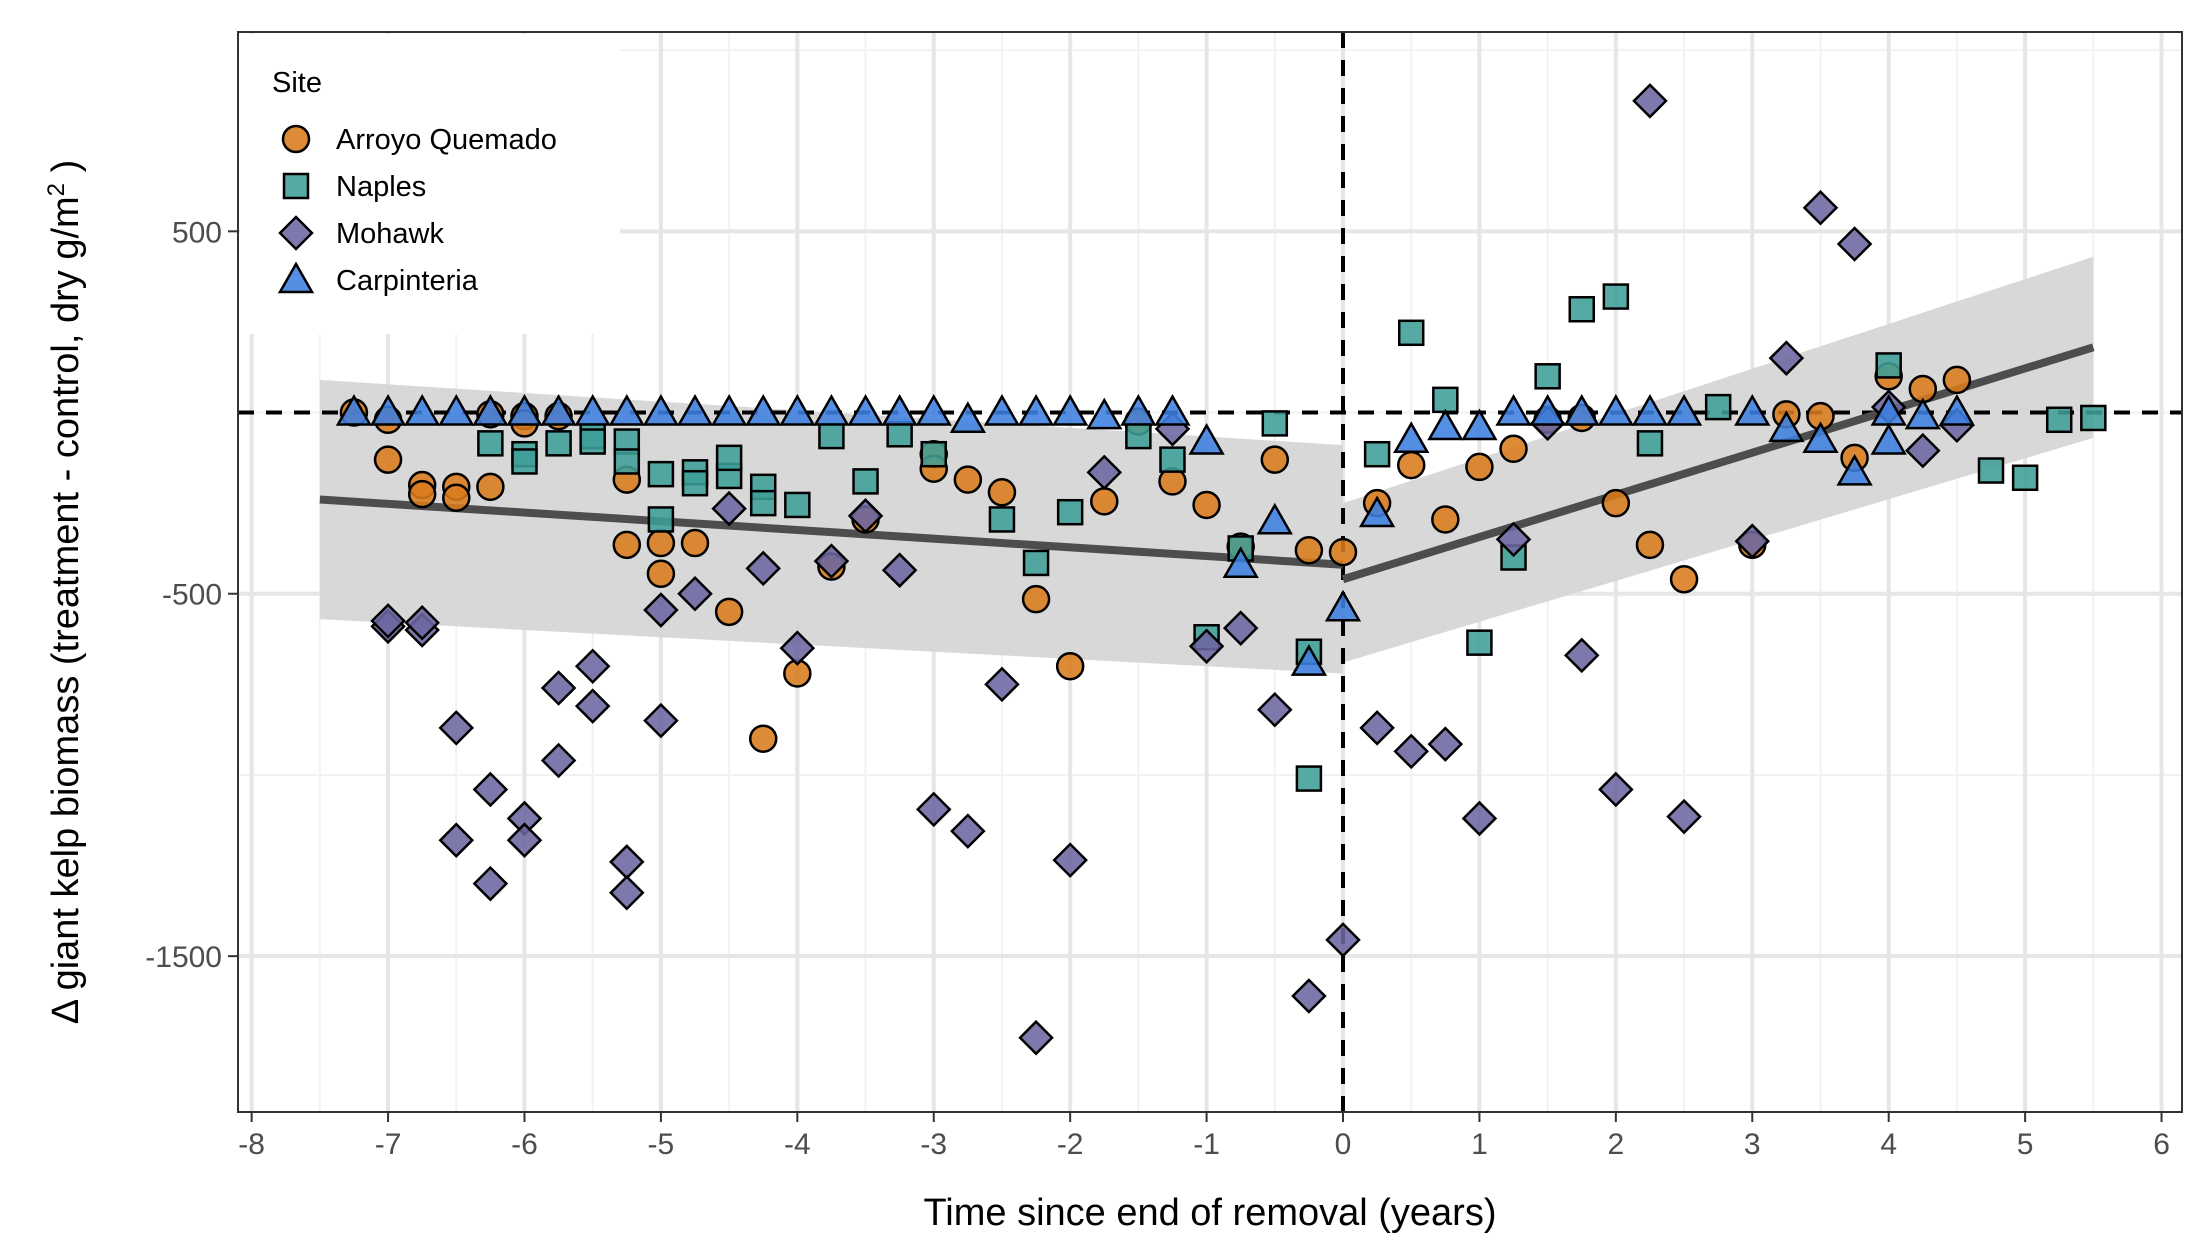  Describe the element at coordinates (56, 189) in the screenshot. I see `y-axis-title-superscript: 2` at that location.